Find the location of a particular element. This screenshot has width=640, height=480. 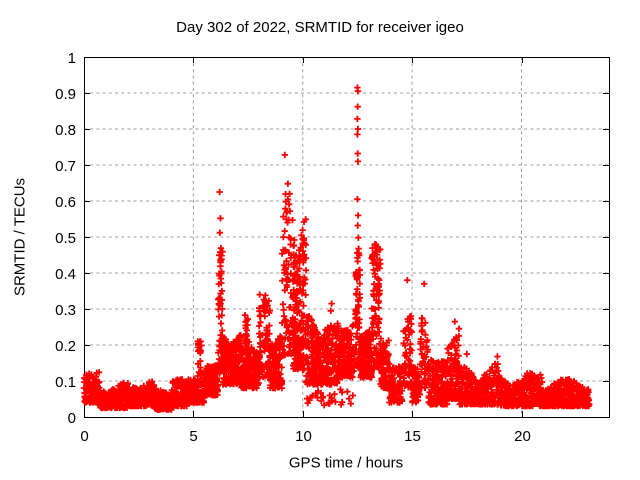

x-tick-label: 10 is located at coordinates (303, 436).